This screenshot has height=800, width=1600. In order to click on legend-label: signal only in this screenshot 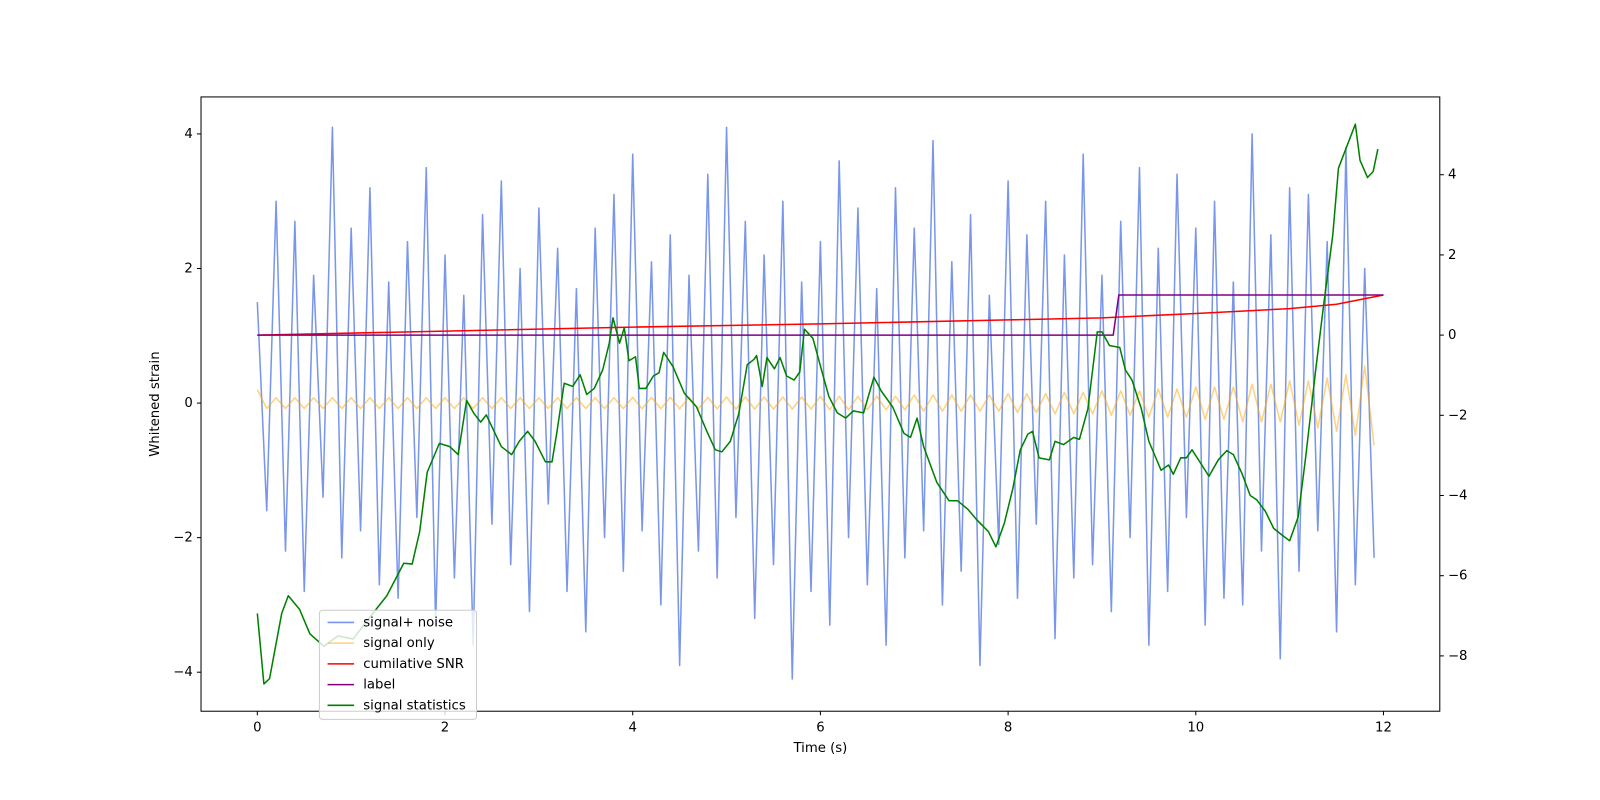, I will do `click(399, 643)`.